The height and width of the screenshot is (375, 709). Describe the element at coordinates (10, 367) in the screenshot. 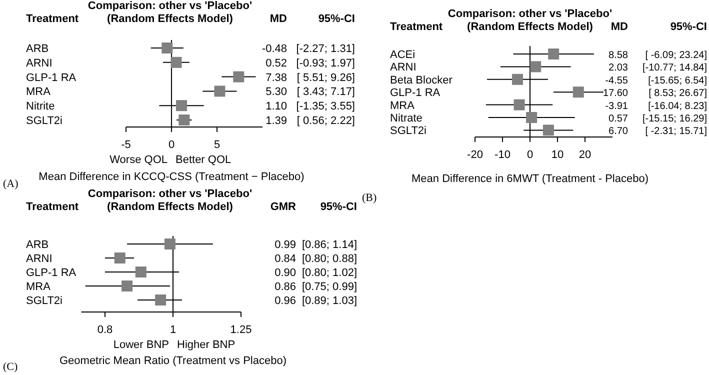

I see `text: (C)` at that location.